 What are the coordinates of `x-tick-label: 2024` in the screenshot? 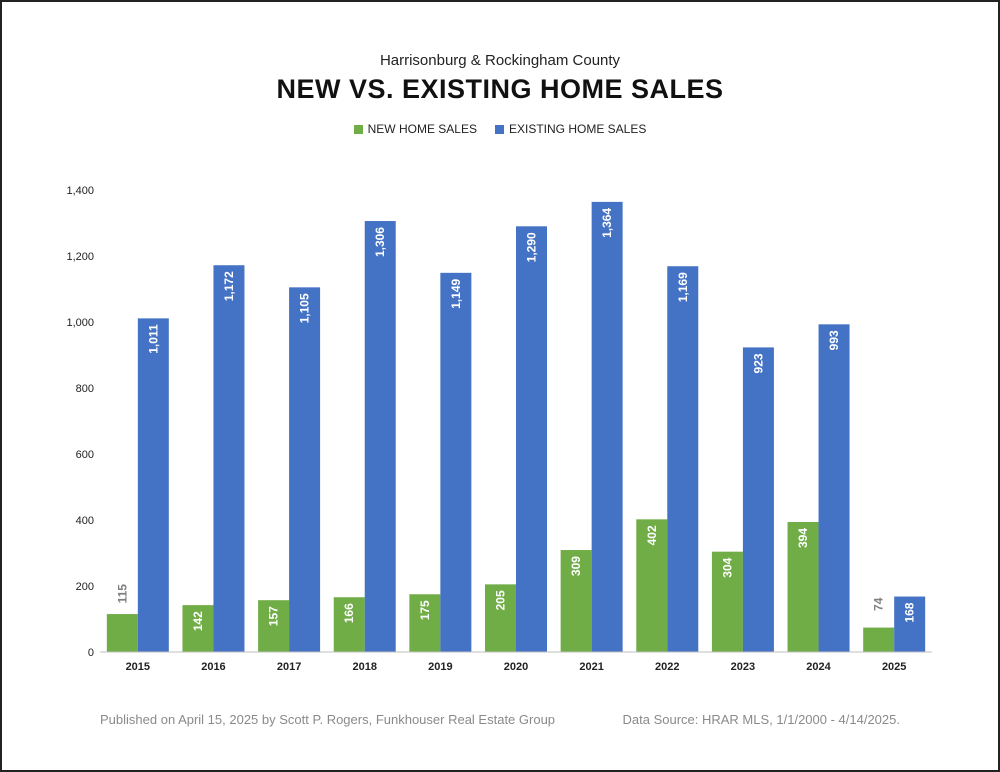 It's located at (818, 667).